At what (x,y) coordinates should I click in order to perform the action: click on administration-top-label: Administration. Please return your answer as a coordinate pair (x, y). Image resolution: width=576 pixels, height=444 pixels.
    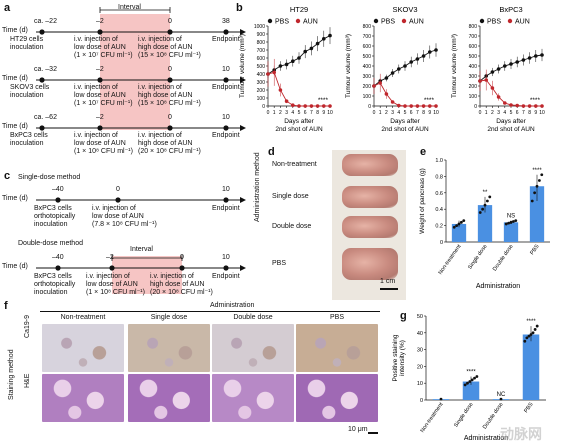
    Looking at the image, I should click on (232, 305).